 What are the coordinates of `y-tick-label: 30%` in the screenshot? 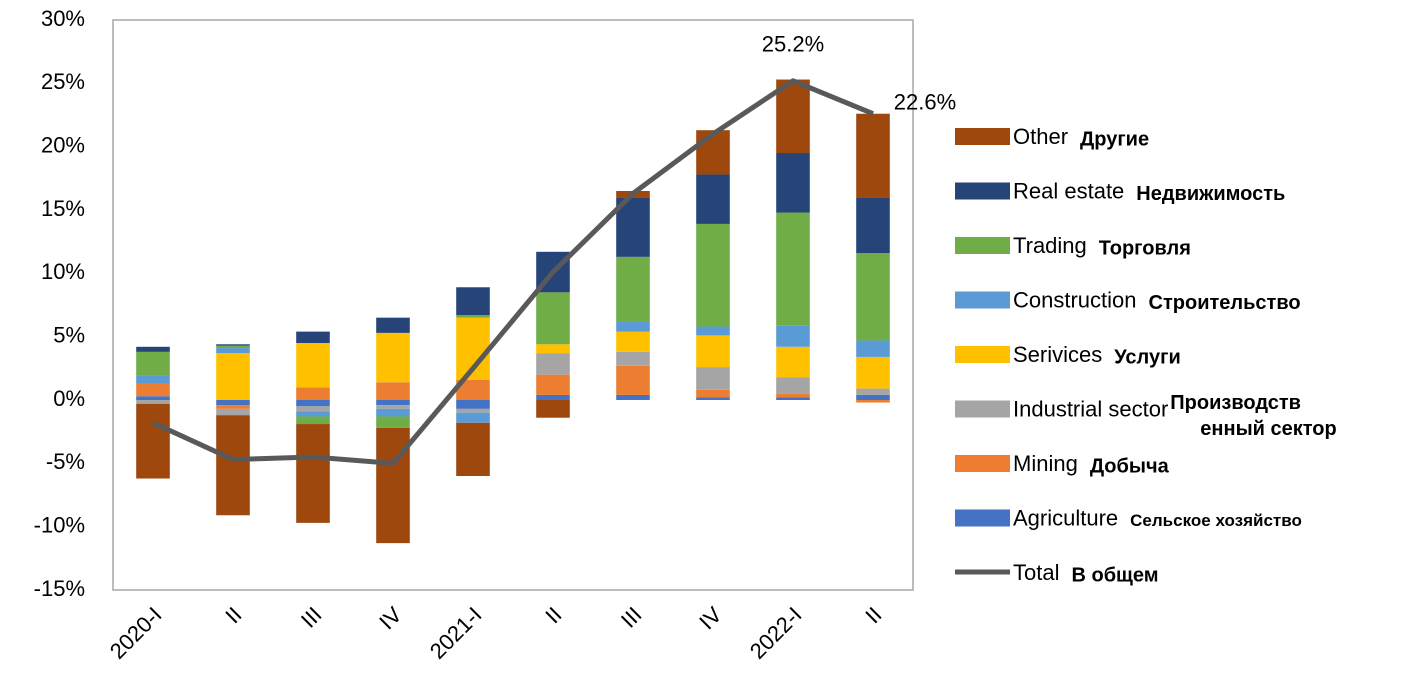 It's located at (63, 18).